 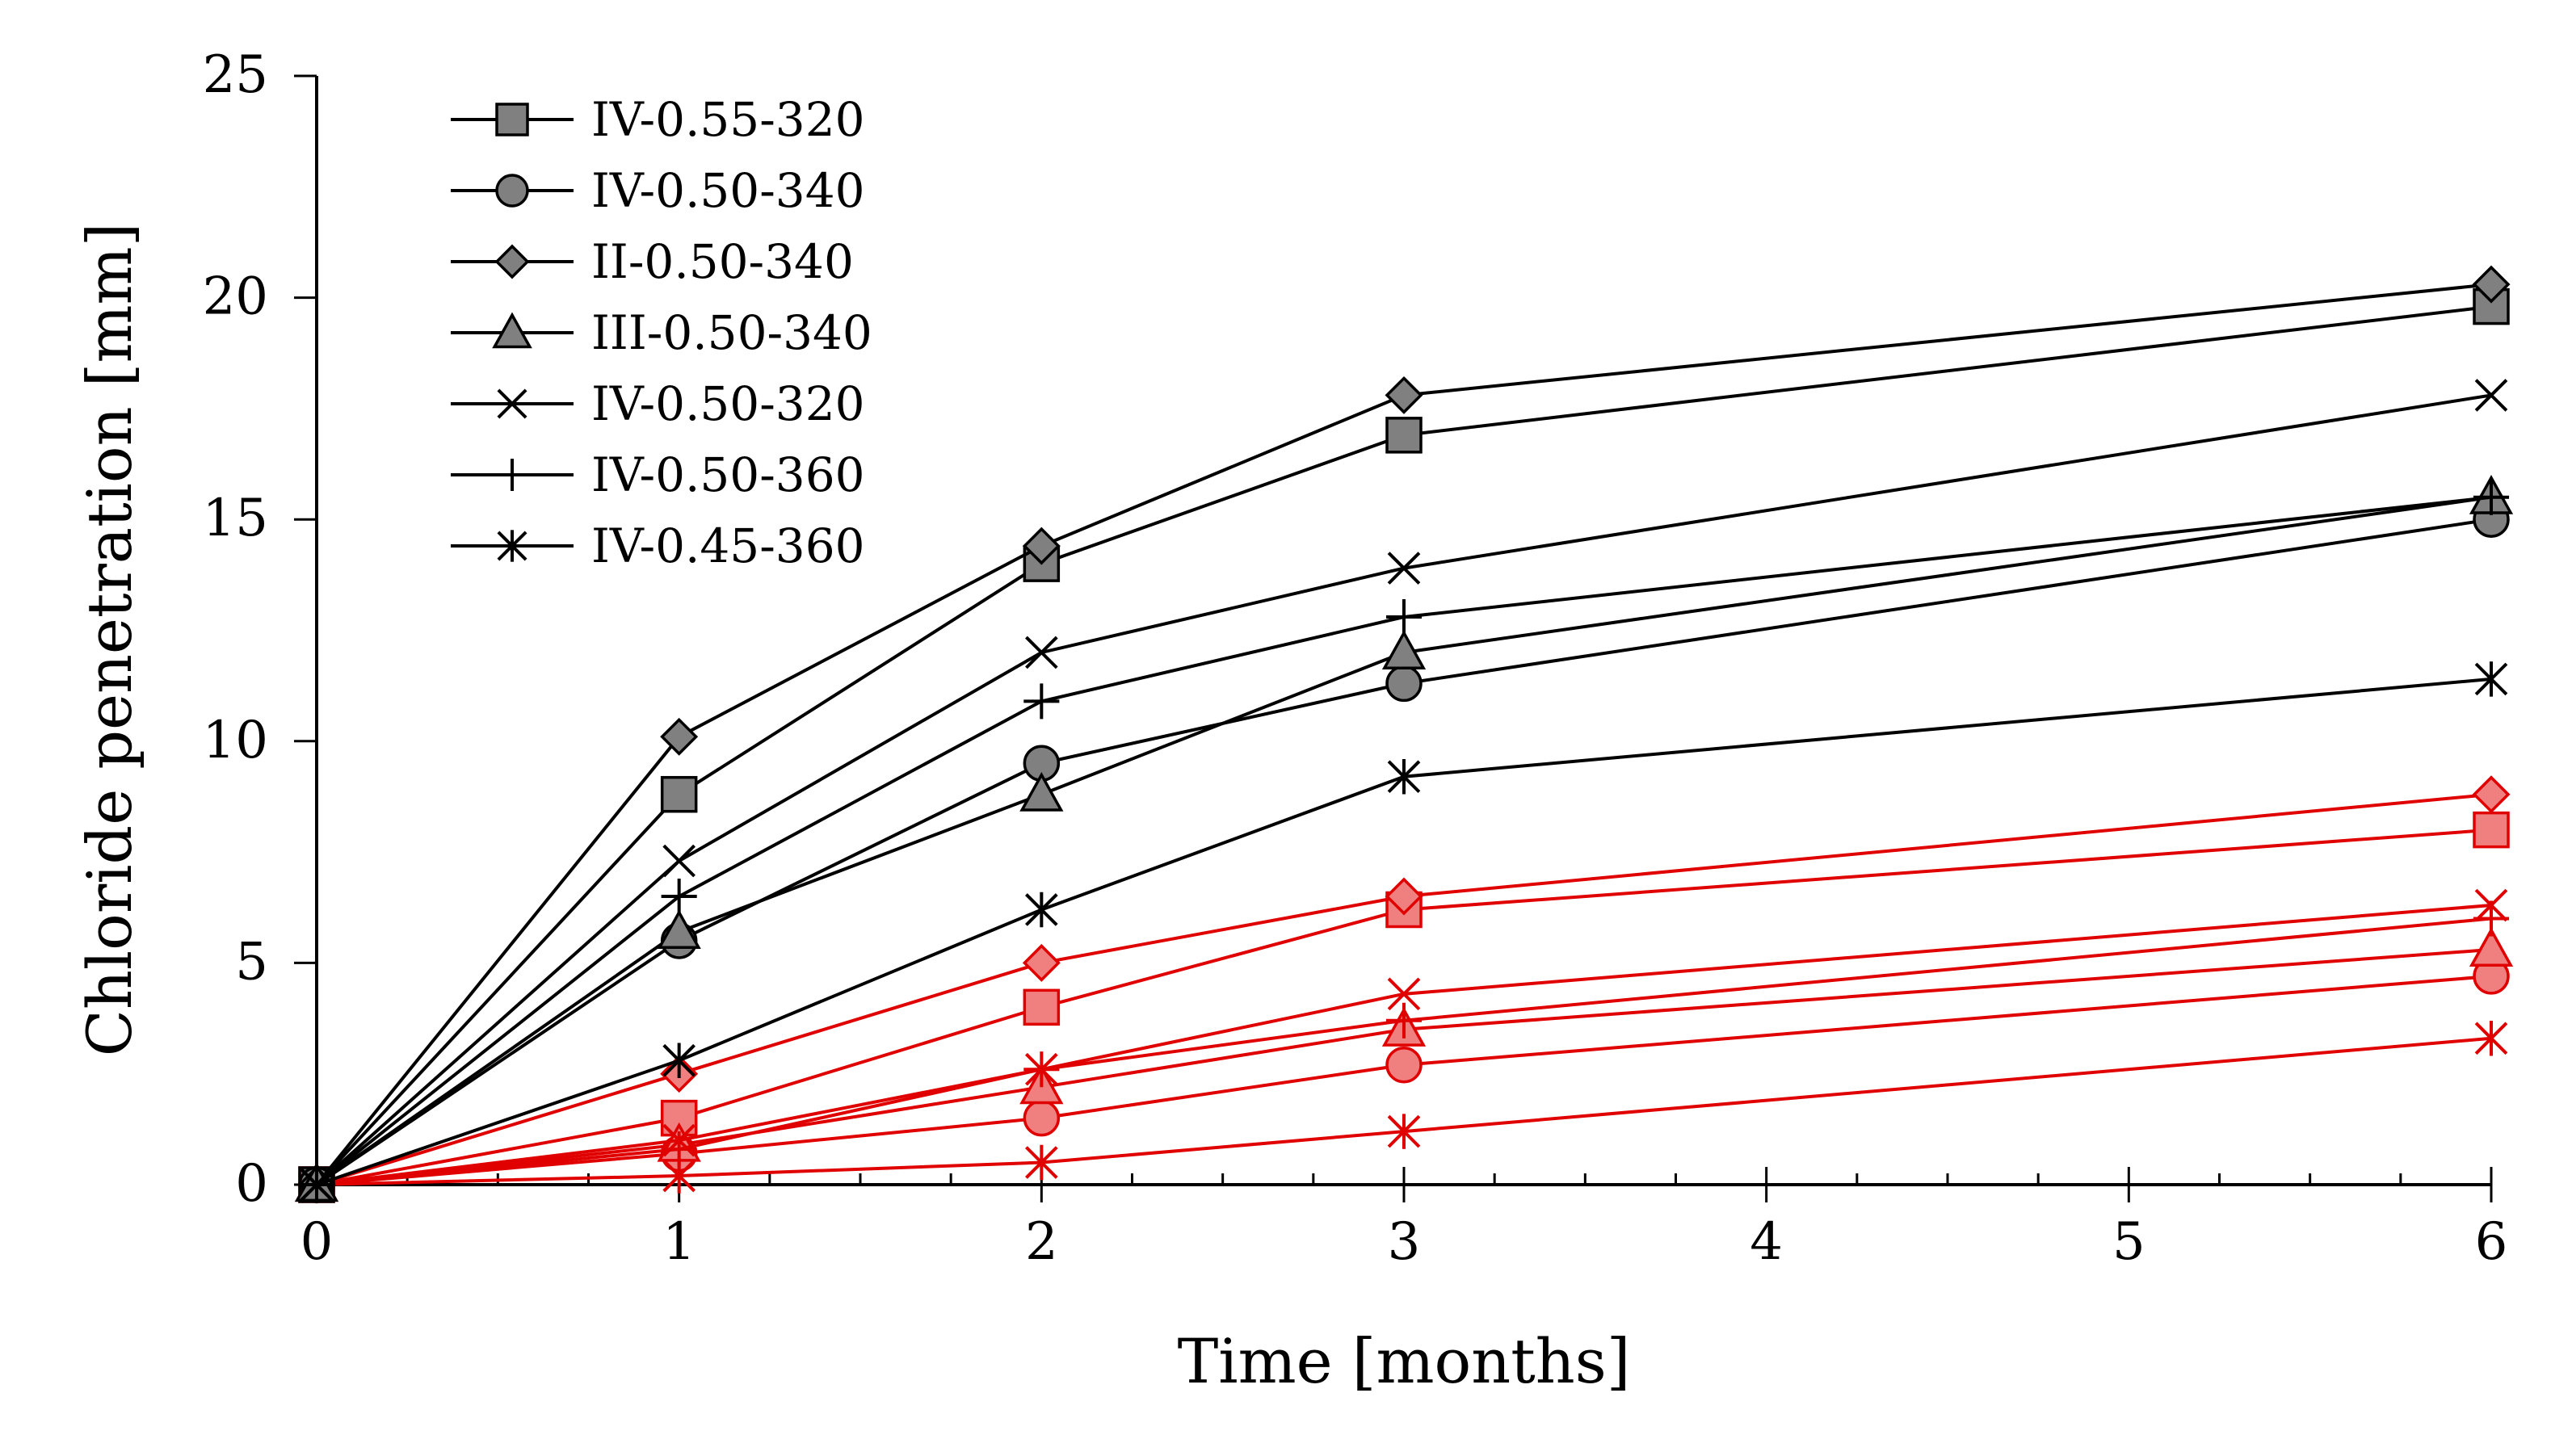 I want to click on legend-label: II-0.50-340, so click(x=722, y=261).